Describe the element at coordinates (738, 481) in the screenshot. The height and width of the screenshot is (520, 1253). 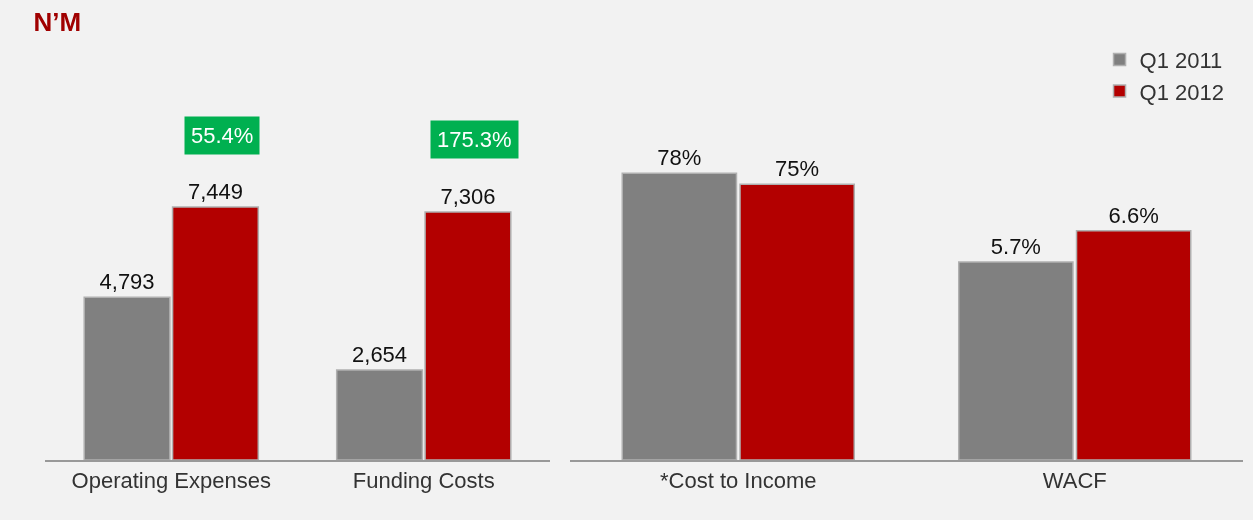
I see `x-tick-label: *Cost to Income` at that location.